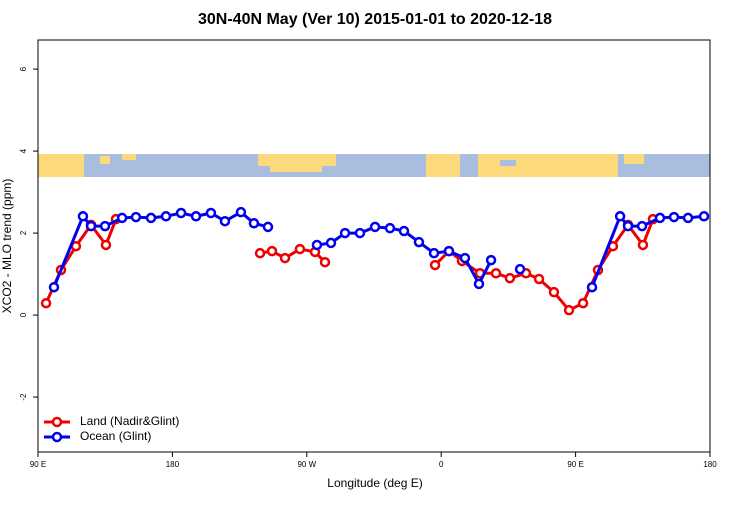  Describe the element at coordinates (7, 246) in the screenshot. I see `y-axis-label: XCO2 - MLO trend (ppm)` at that location.